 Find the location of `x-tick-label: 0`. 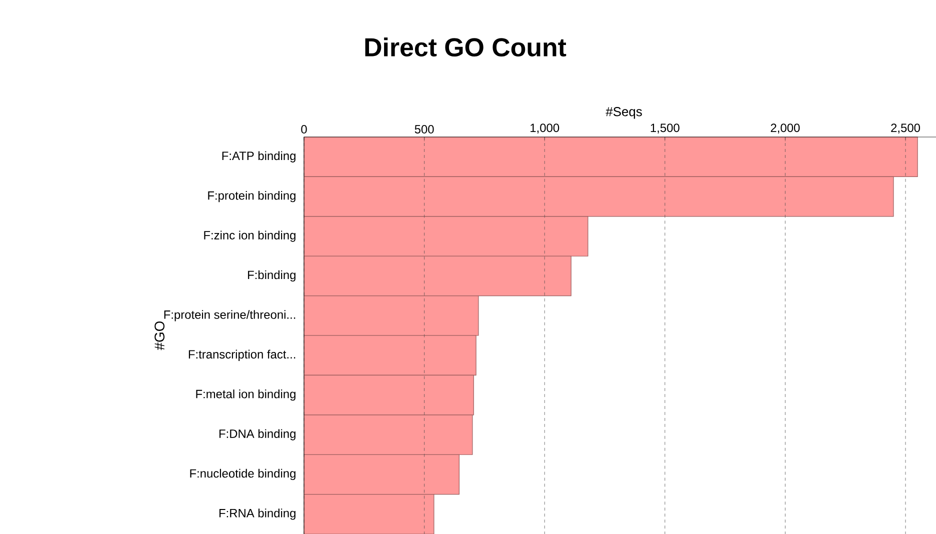

x-tick-label: 0 is located at coordinates (304, 129).